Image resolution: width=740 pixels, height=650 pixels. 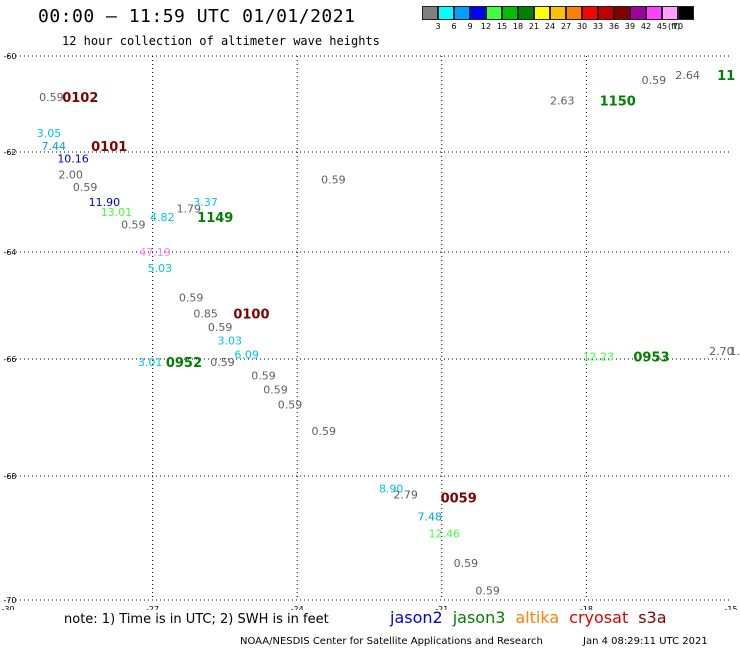 I want to click on pass-time-label: 11, so click(x=726, y=76).